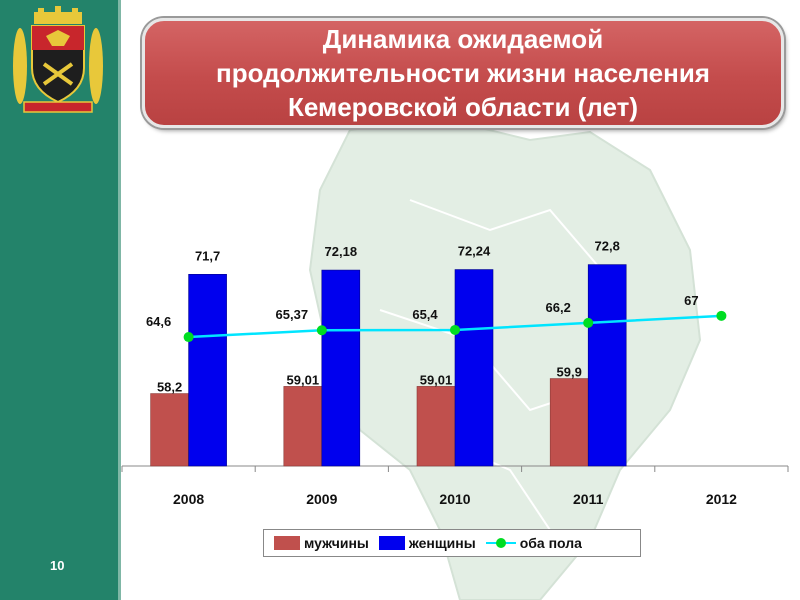 Image resolution: width=800 pixels, height=600 pixels. What do you see at coordinates (721, 315) in the screenshot?
I see `point-both-2012` at bounding box center [721, 315].